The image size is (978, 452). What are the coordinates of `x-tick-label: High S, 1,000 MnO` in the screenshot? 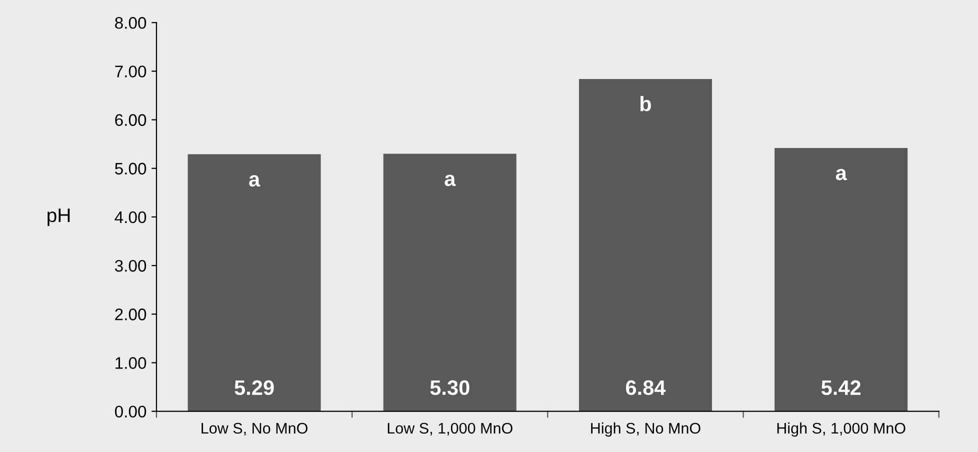 It's located at (841, 429).